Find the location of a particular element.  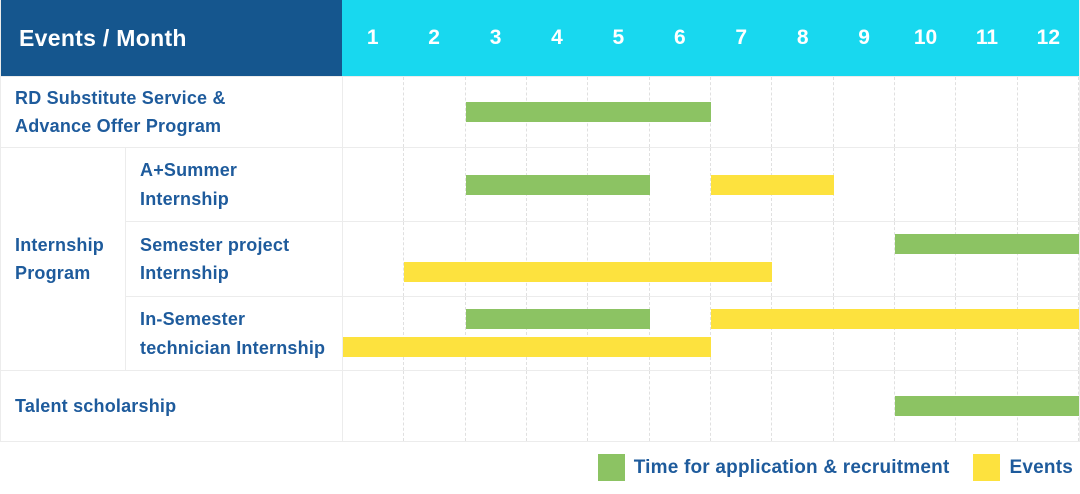

legend: Time for application & recruitment Events is located at coordinates (823, 467).